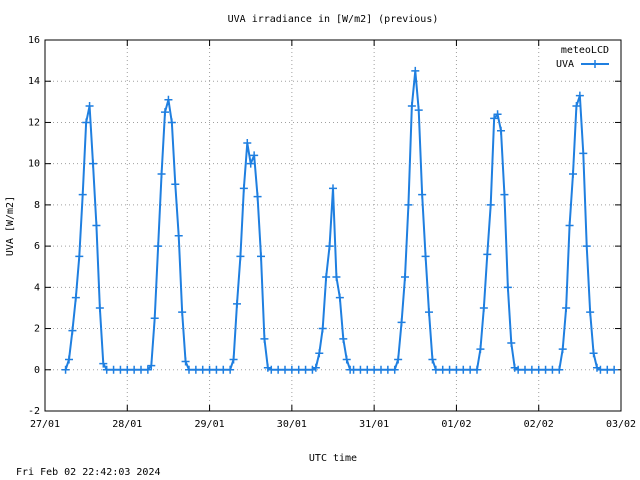  I want to click on chart-title: UVA irradiance in [W/m2] (previous), so click(333, 19).